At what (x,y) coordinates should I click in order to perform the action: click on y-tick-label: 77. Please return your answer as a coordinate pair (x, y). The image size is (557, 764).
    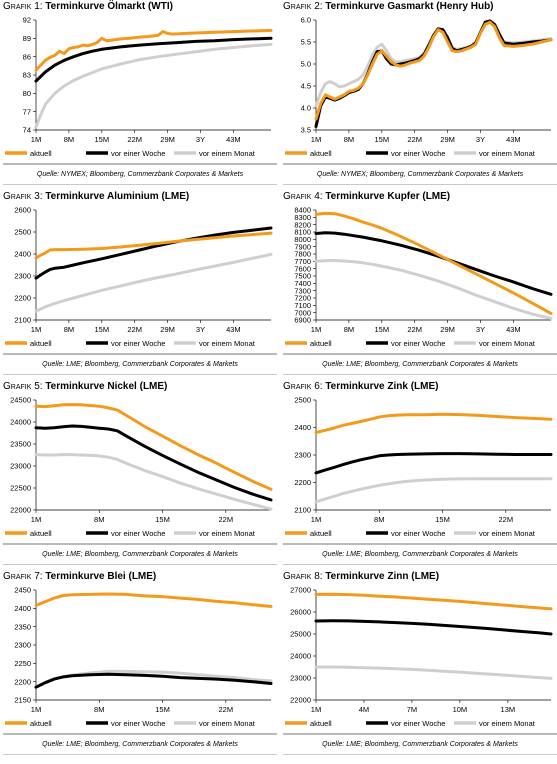
    Looking at the image, I should click on (27, 111).